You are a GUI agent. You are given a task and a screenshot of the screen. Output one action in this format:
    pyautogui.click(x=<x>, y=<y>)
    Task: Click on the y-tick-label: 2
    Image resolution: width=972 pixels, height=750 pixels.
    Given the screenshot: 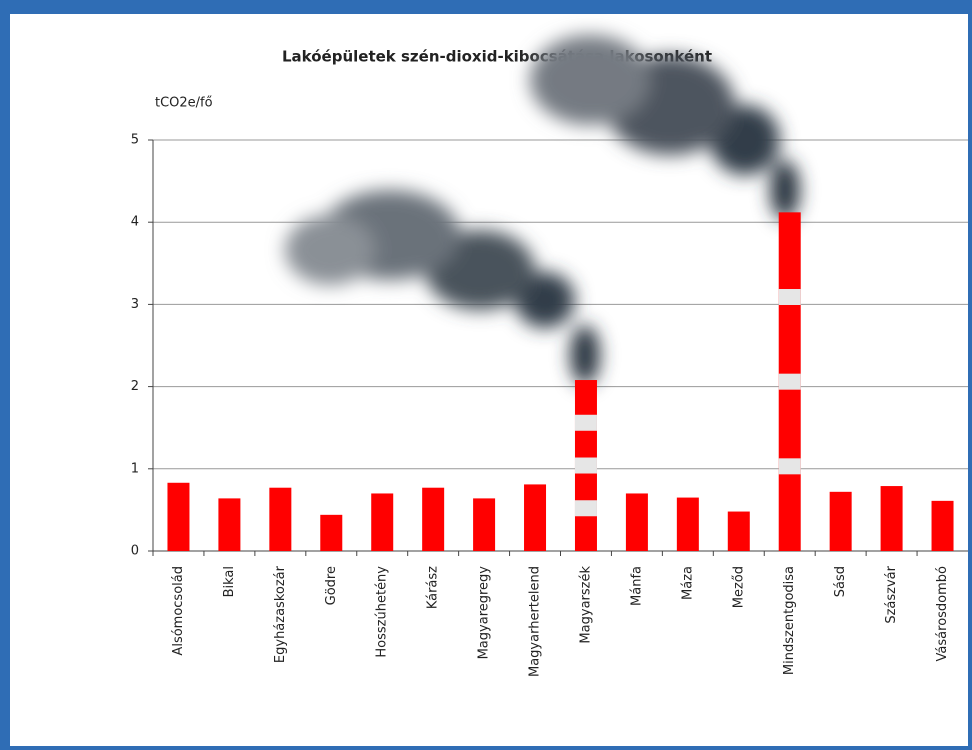 What is the action you would take?
    pyautogui.click(x=135, y=386)
    